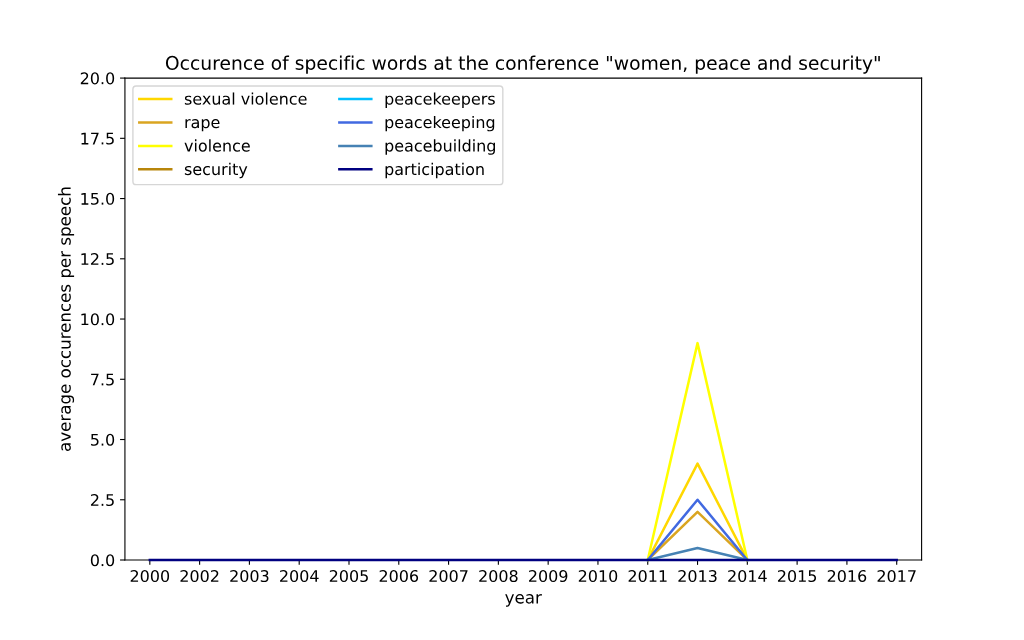 The image size is (1024, 640). I want to click on y-tick-label: 0.0, so click(102, 560).